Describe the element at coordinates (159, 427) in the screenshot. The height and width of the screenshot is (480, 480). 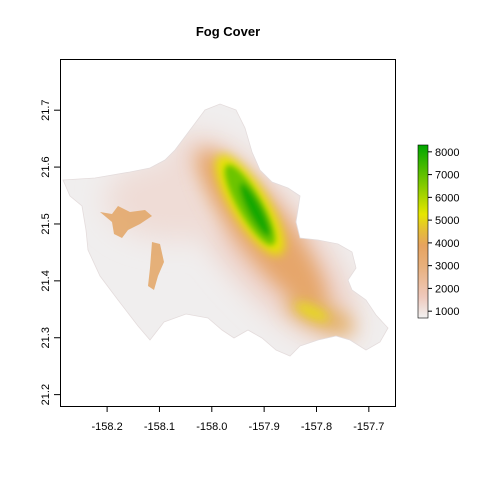
I see `x-tick-label: -158.1` at that location.